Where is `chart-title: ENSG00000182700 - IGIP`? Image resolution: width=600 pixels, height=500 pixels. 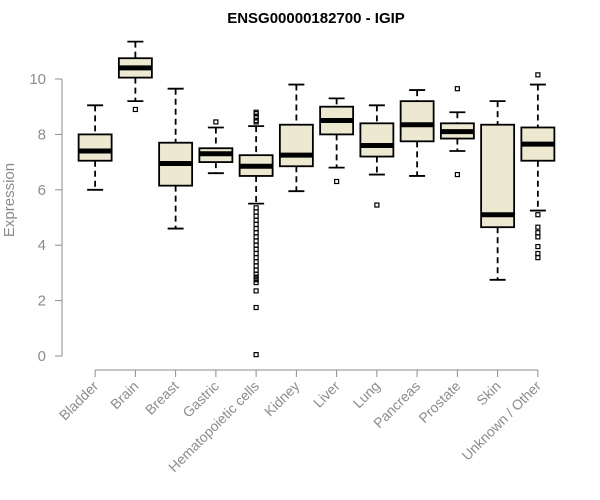
chart-title: ENSG00000182700 - IGIP is located at coordinates (316, 18).